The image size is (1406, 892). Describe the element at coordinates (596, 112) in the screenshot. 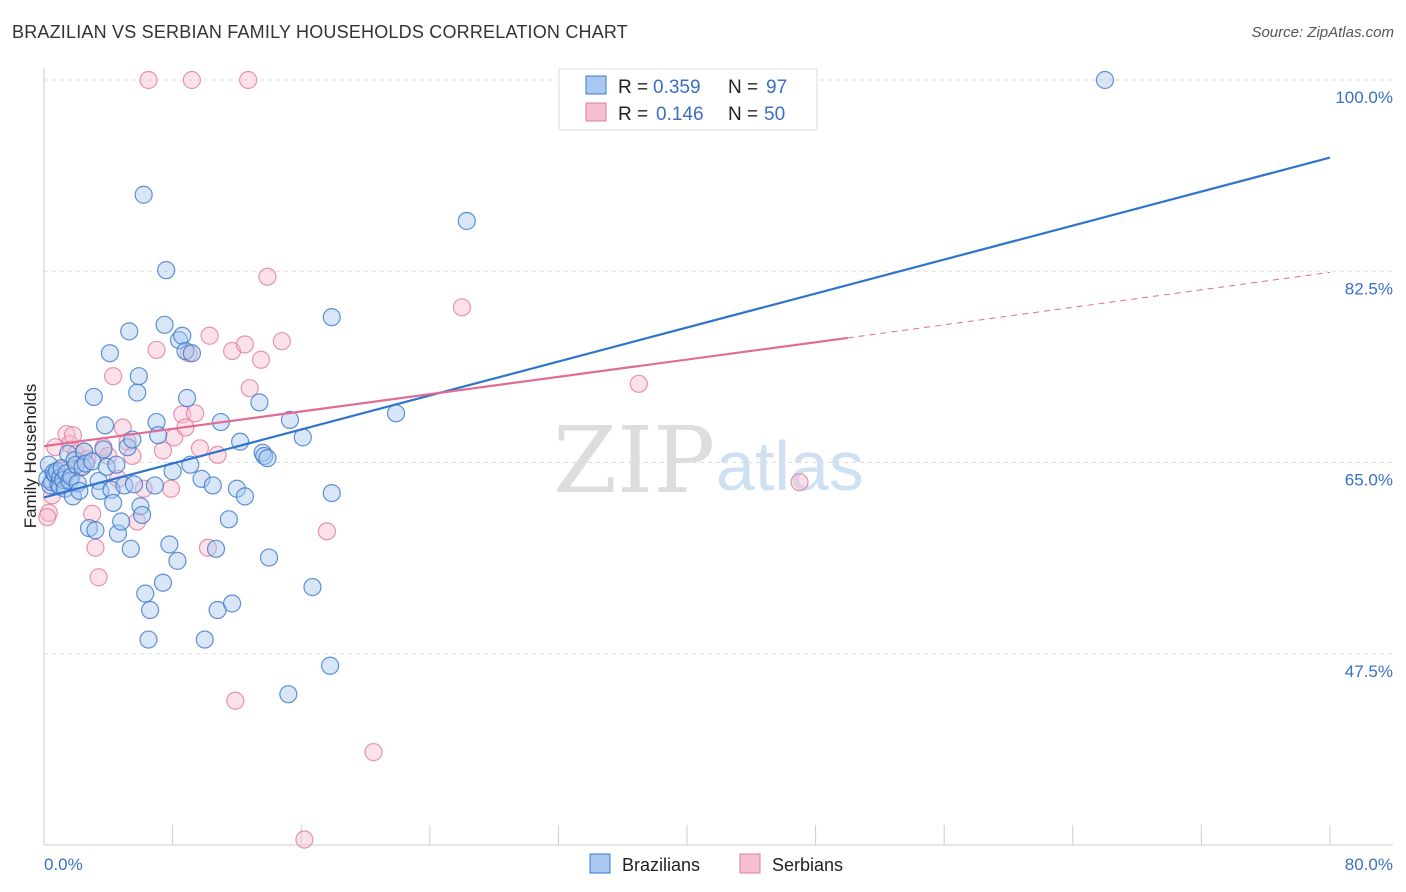

I see `legend-swatch-serbians` at that location.